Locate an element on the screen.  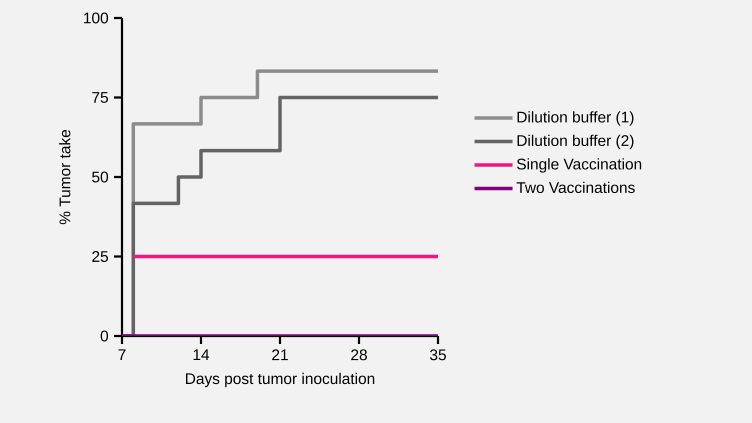
y-tick-label: 0 is located at coordinates (104, 336).